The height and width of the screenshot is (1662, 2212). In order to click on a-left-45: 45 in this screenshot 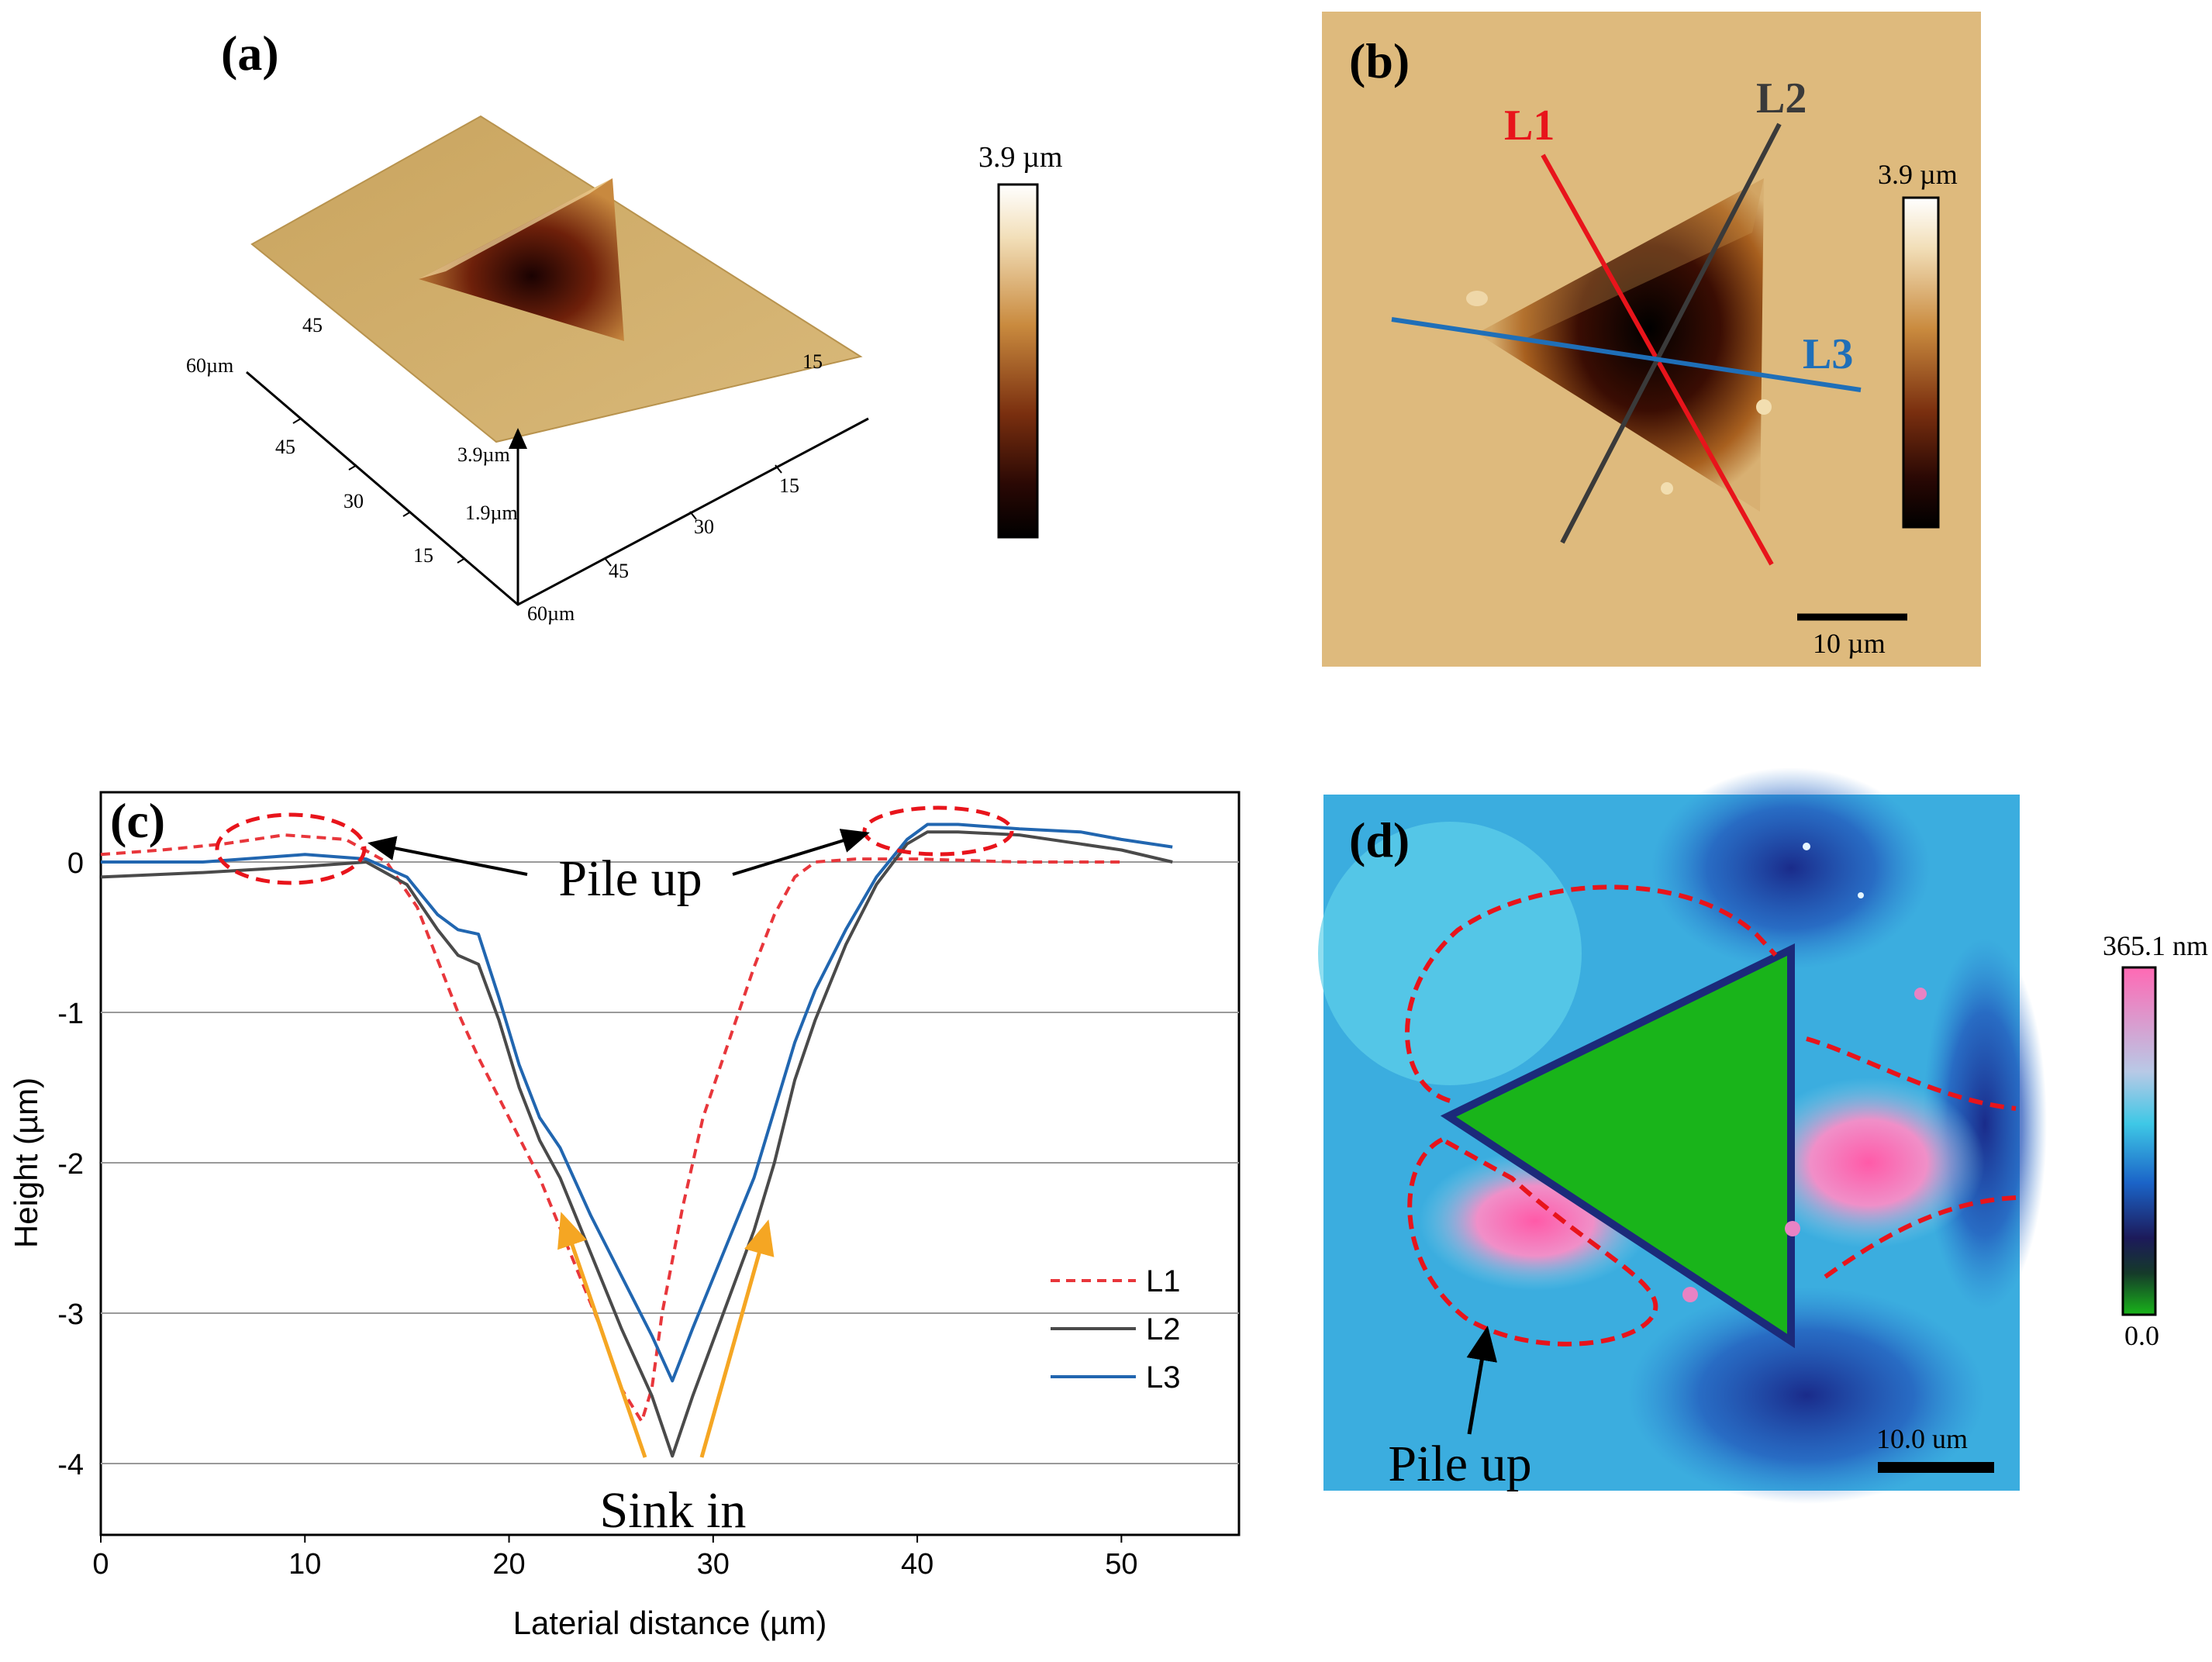, I will do `click(285, 447)`.